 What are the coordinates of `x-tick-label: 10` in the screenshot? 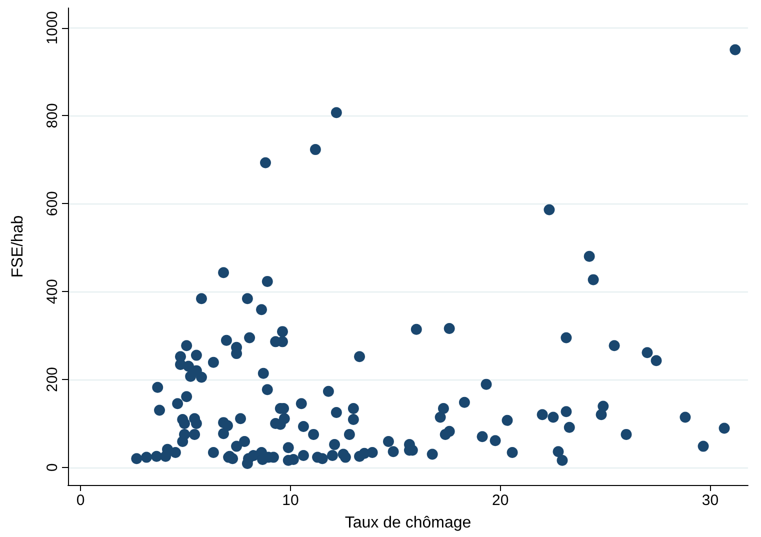 It's located at (290, 500).